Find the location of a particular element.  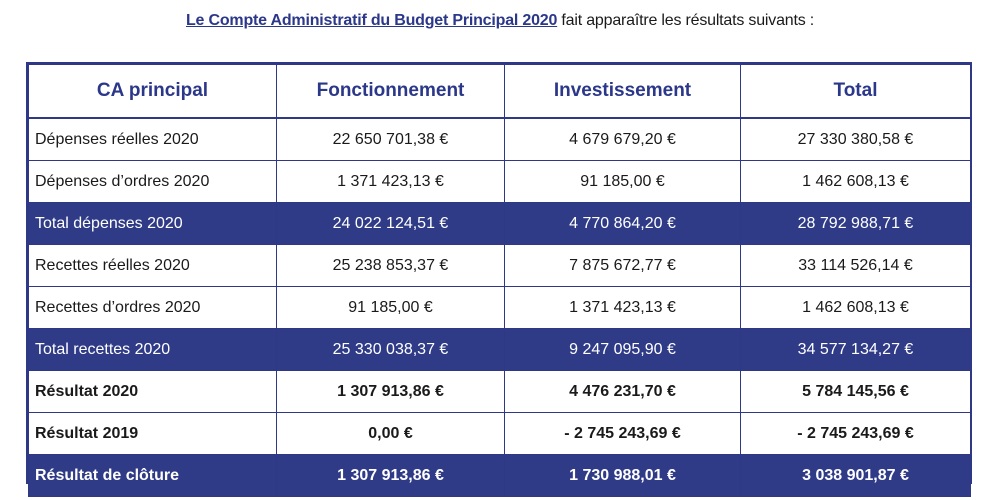

cell-investissement: 4 476 231,70 € is located at coordinates (622, 391).